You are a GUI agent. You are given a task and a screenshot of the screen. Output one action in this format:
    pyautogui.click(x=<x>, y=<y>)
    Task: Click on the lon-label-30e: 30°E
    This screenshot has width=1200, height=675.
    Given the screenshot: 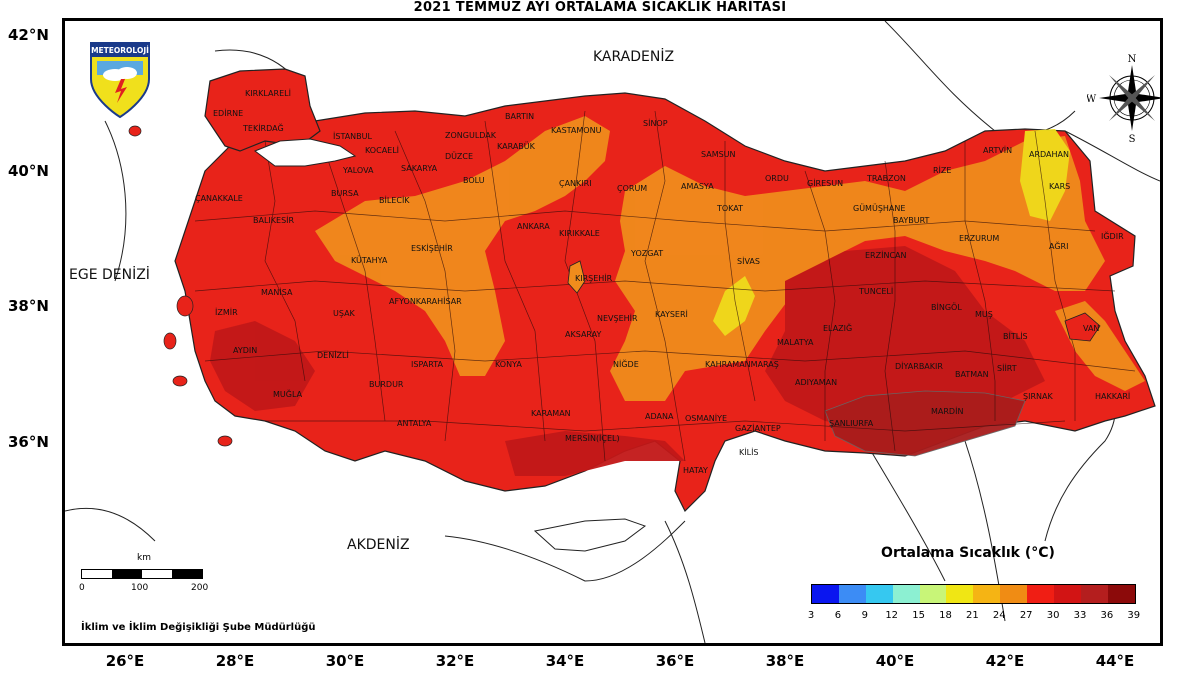 What is the action you would take?
    pyautogui.click(x=345, y=661)
    